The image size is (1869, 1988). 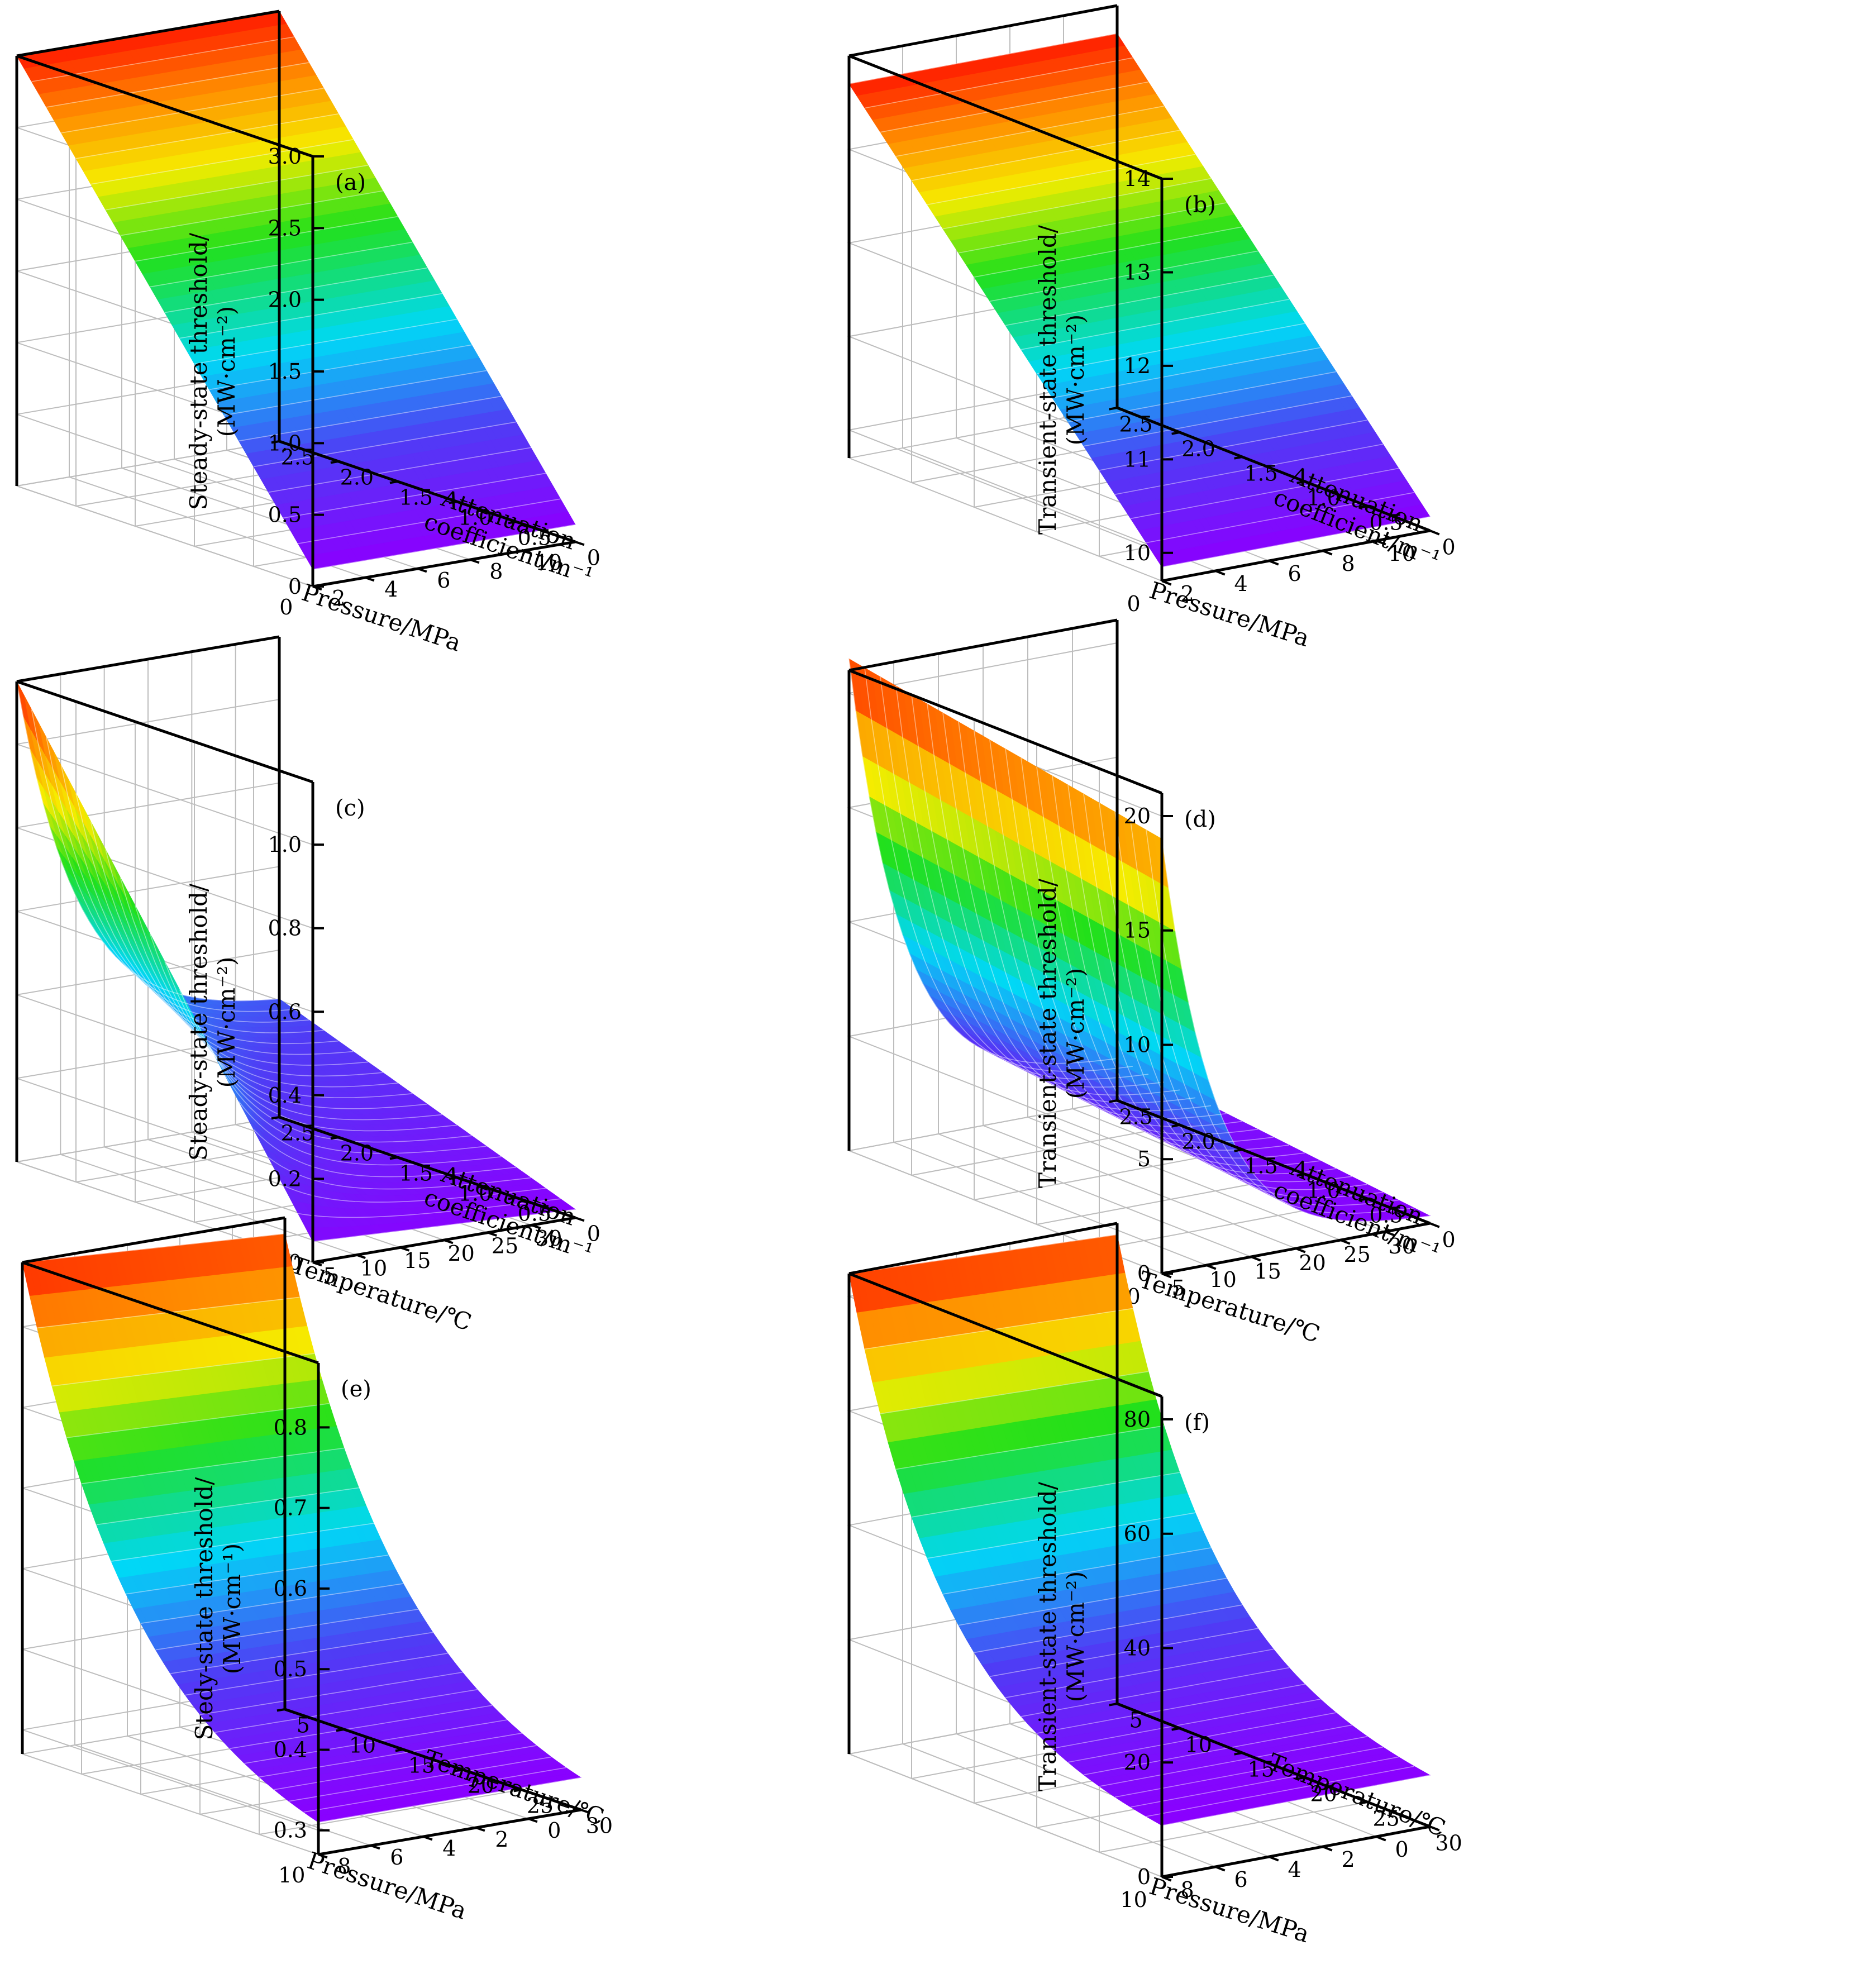 What do you see at coordinates (295, 586) in the screenshot?
I see `z-tick-label: 0` at bounding box center [295, 586].